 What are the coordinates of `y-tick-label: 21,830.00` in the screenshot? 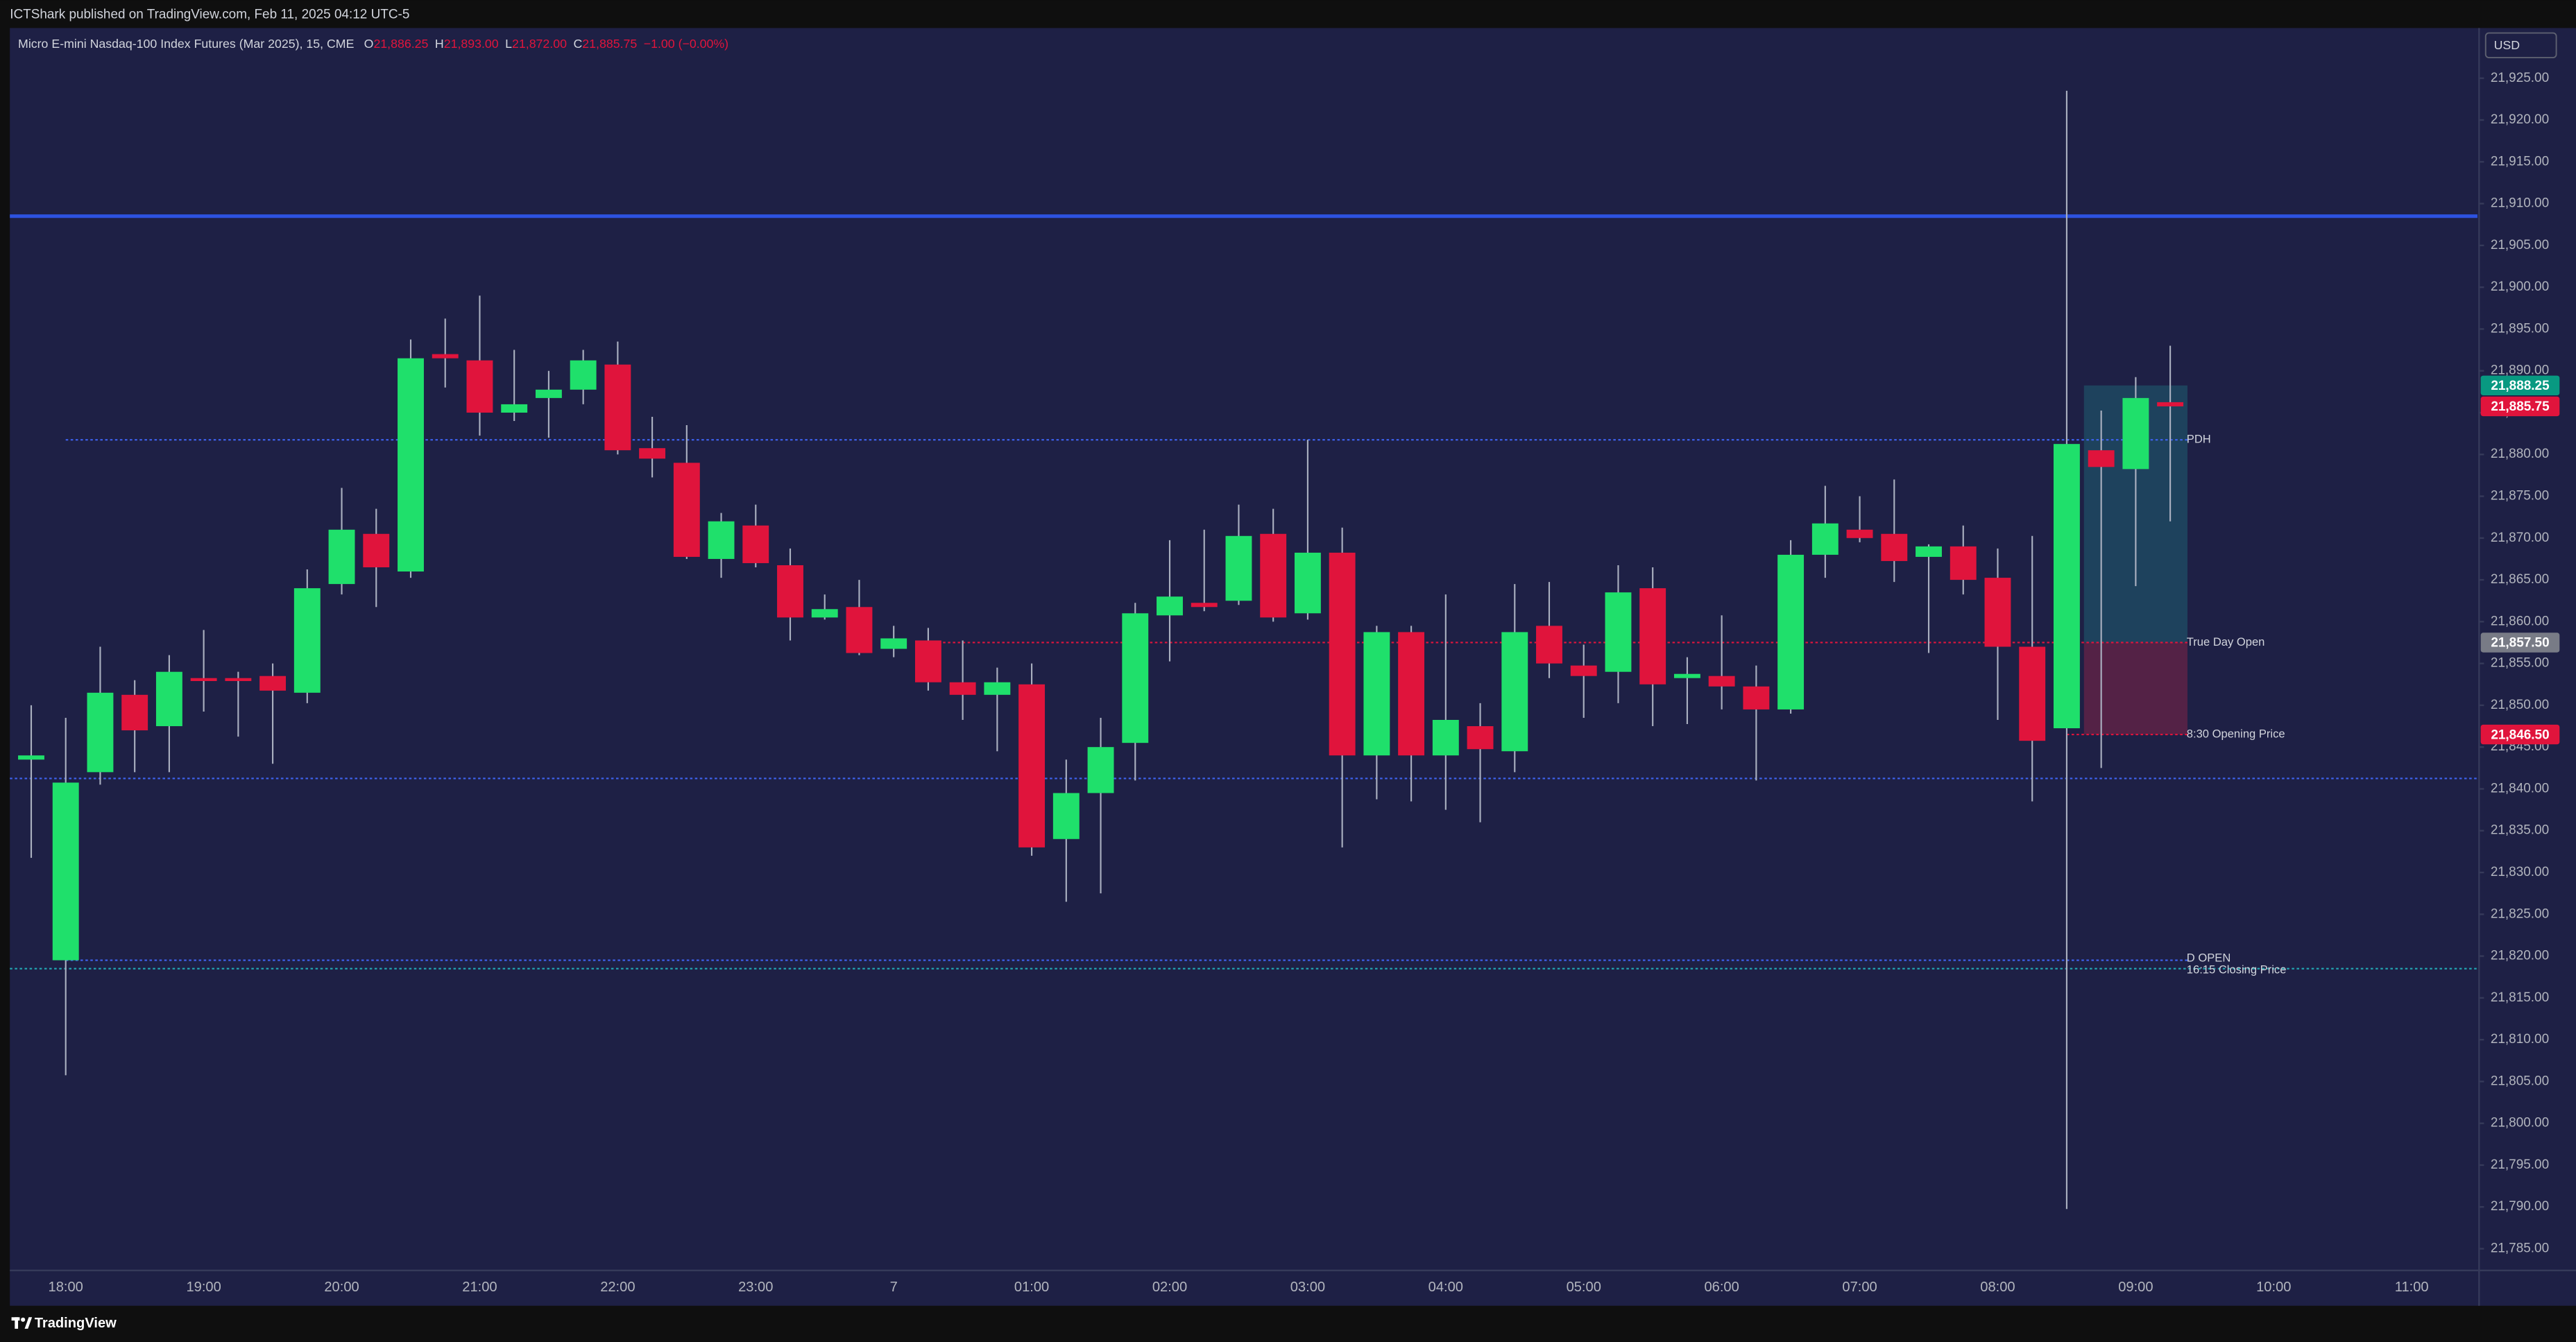 It's located at (2520, 872).